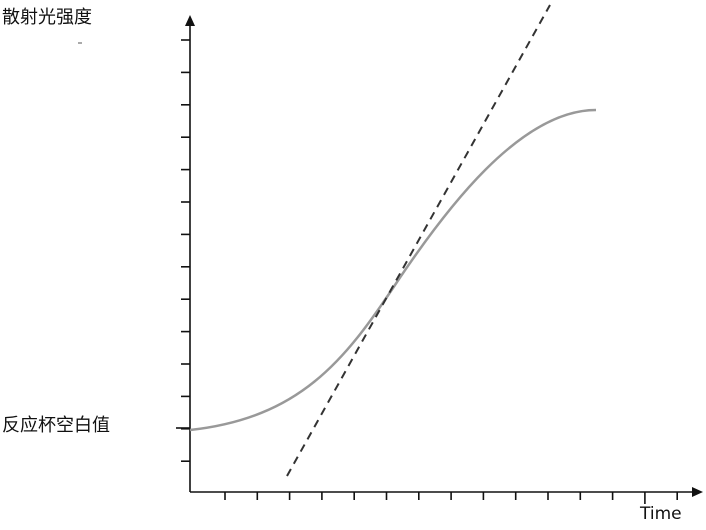 This screenshot has width=706, height=530. Describe the element at coordinates (190, 20) in the screenshot. I see `y-arrow` at that location.